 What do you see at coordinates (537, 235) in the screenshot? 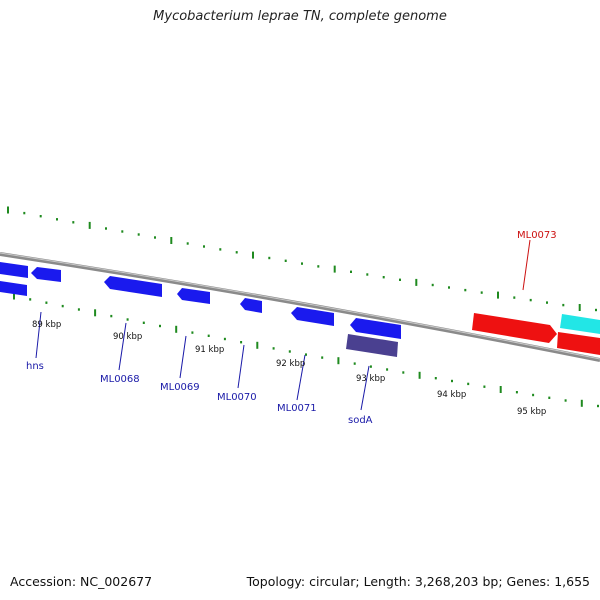
I see `gene-label-ml0073: ML0073` at bounding box center [537, 235].